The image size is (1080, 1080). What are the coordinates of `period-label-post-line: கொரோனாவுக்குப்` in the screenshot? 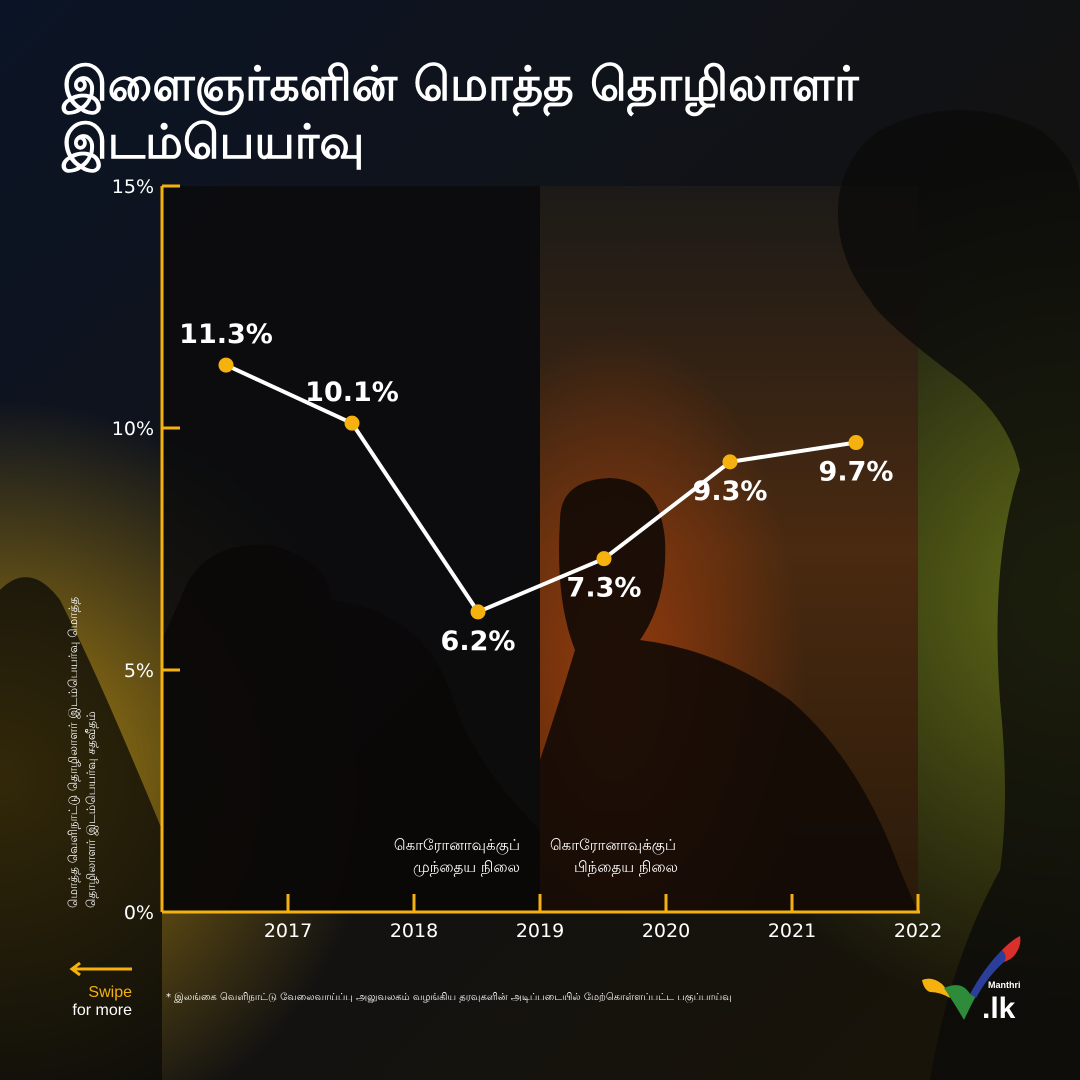 It's located at (613, 845).